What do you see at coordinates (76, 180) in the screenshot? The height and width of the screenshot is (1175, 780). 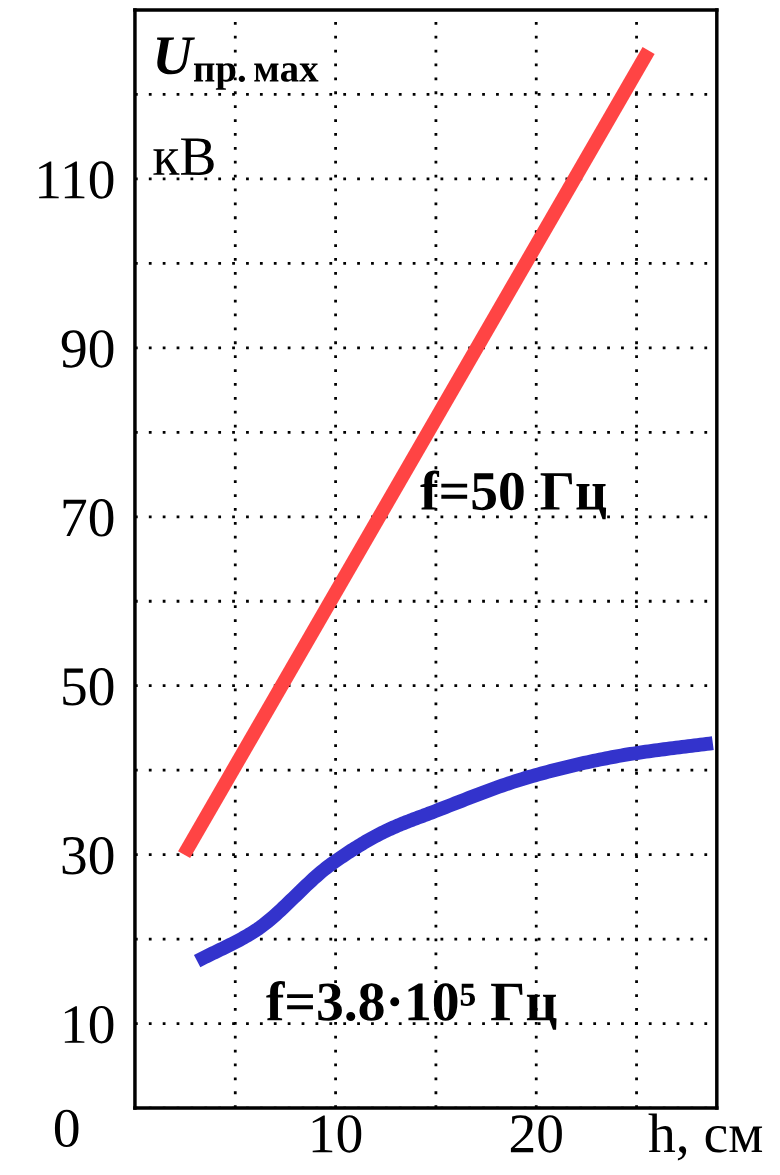 I see `y-tick-label: 110` at bounding box center [76, 180].